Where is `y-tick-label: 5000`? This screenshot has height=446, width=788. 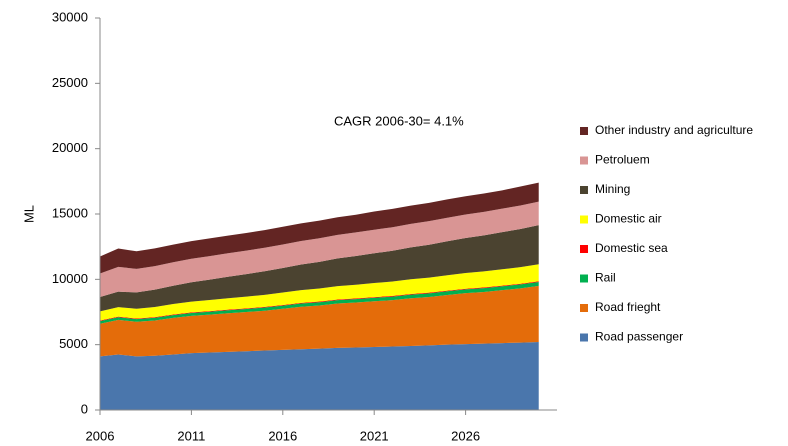 y-tick-label: 5000 is located at coordinates (73, 343).